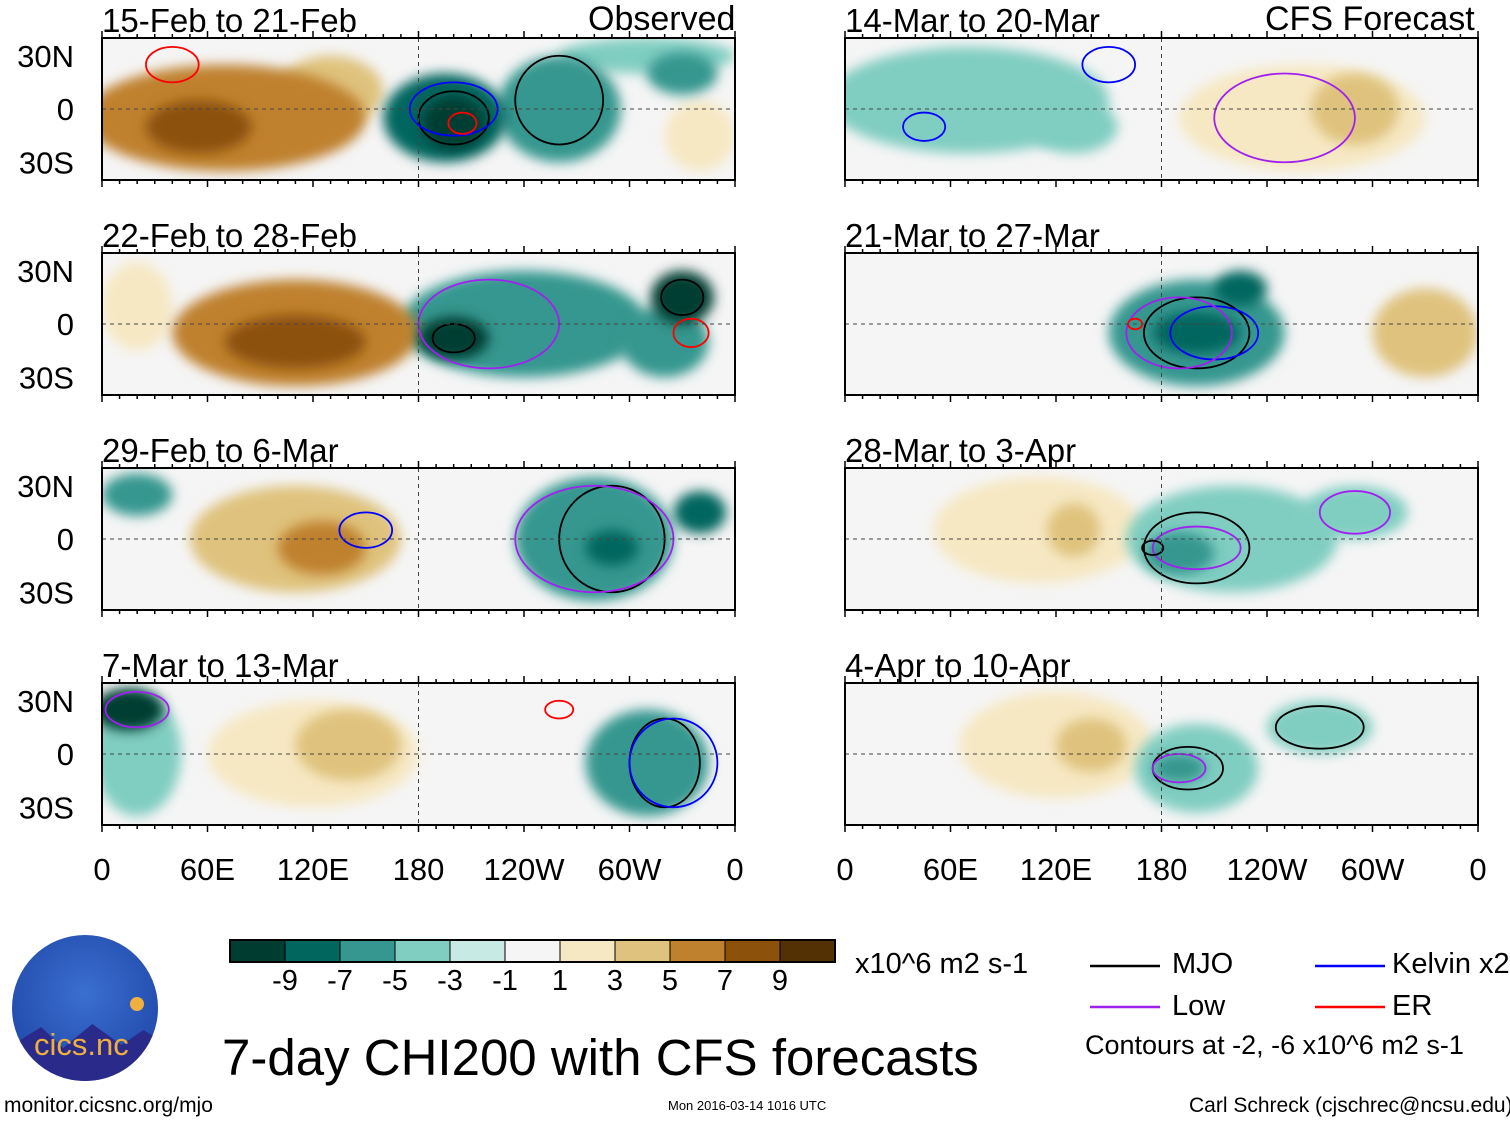  I want to click on colorbar-tick-label: -1, so click(505, 981).